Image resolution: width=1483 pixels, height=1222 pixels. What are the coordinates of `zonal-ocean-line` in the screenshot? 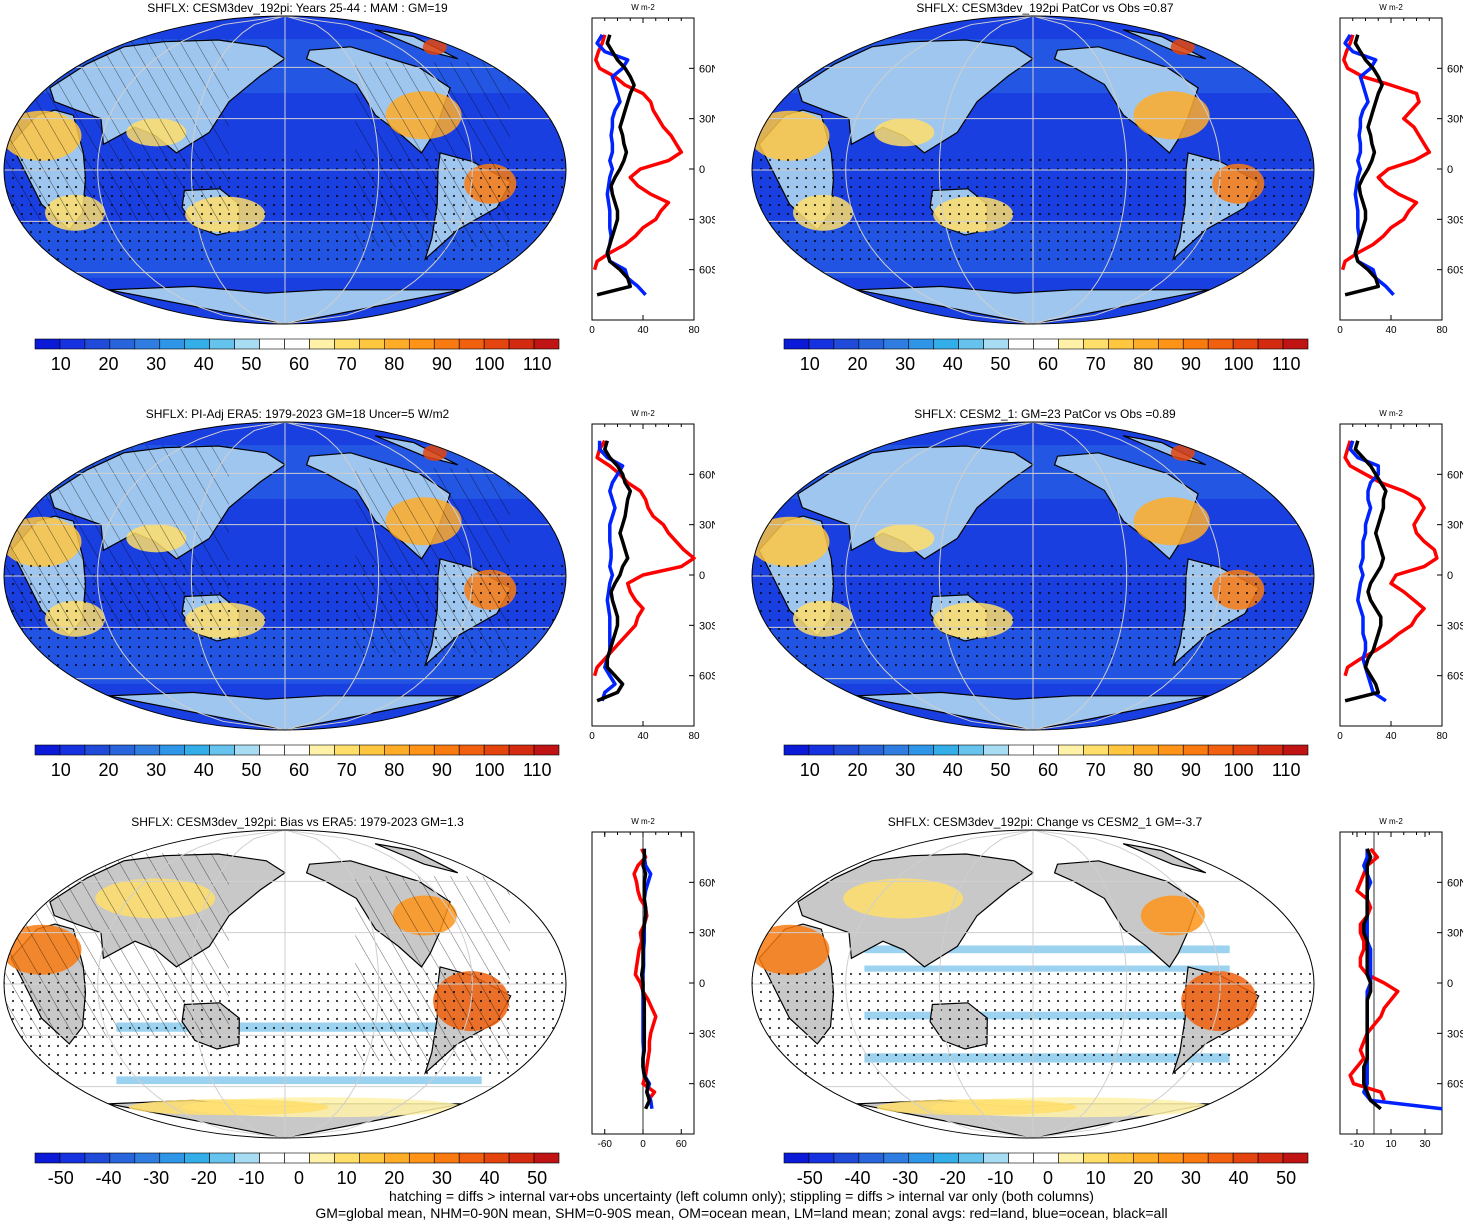 It's located at (1367, 571).